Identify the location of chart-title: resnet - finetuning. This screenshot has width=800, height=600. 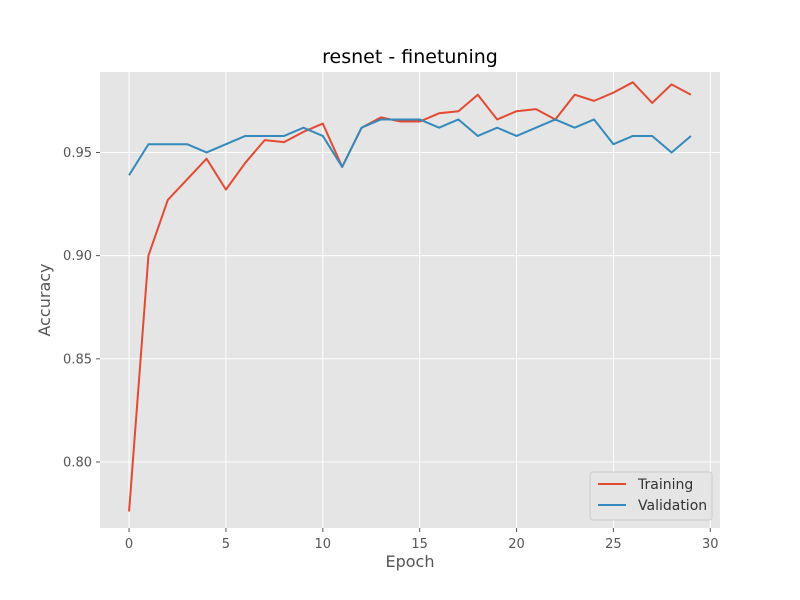
(410, 57).